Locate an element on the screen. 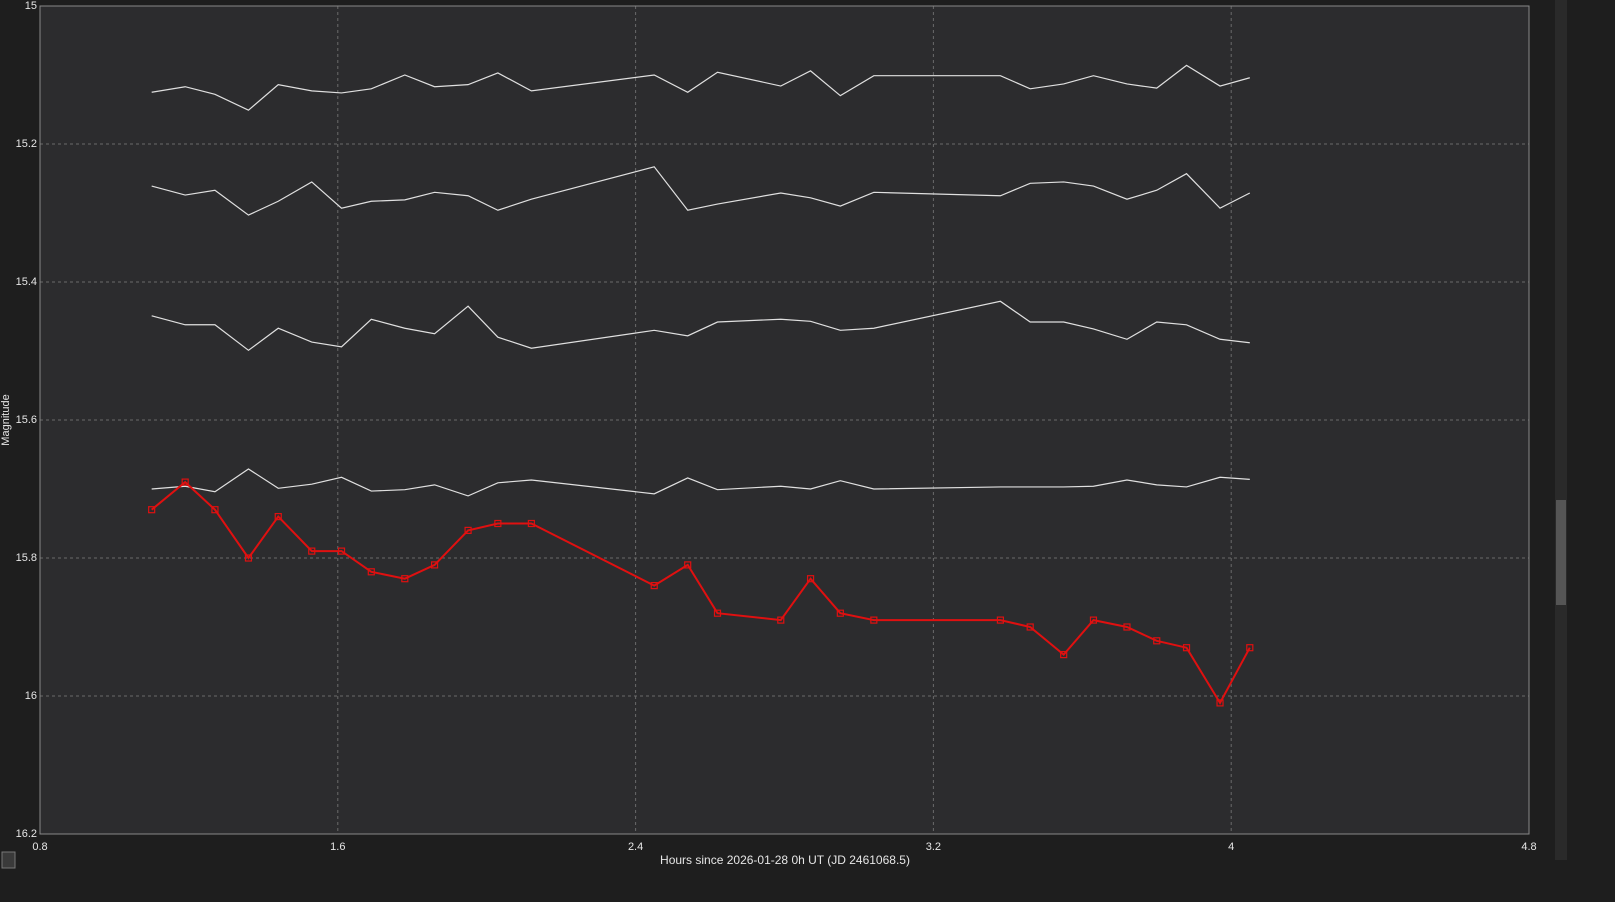  x-tick-label: 4 is located at coordinates (1231, 847).